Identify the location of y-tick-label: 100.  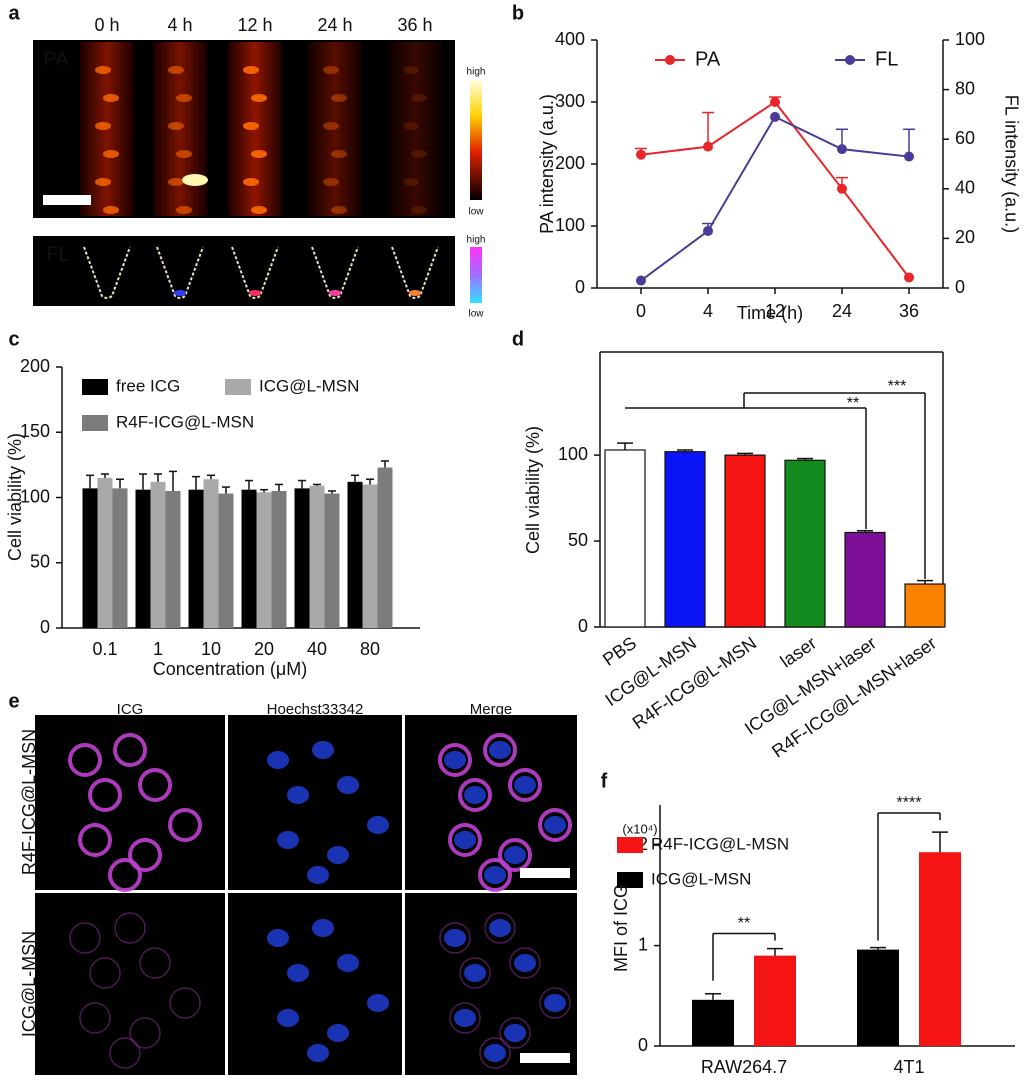
(573, 454).